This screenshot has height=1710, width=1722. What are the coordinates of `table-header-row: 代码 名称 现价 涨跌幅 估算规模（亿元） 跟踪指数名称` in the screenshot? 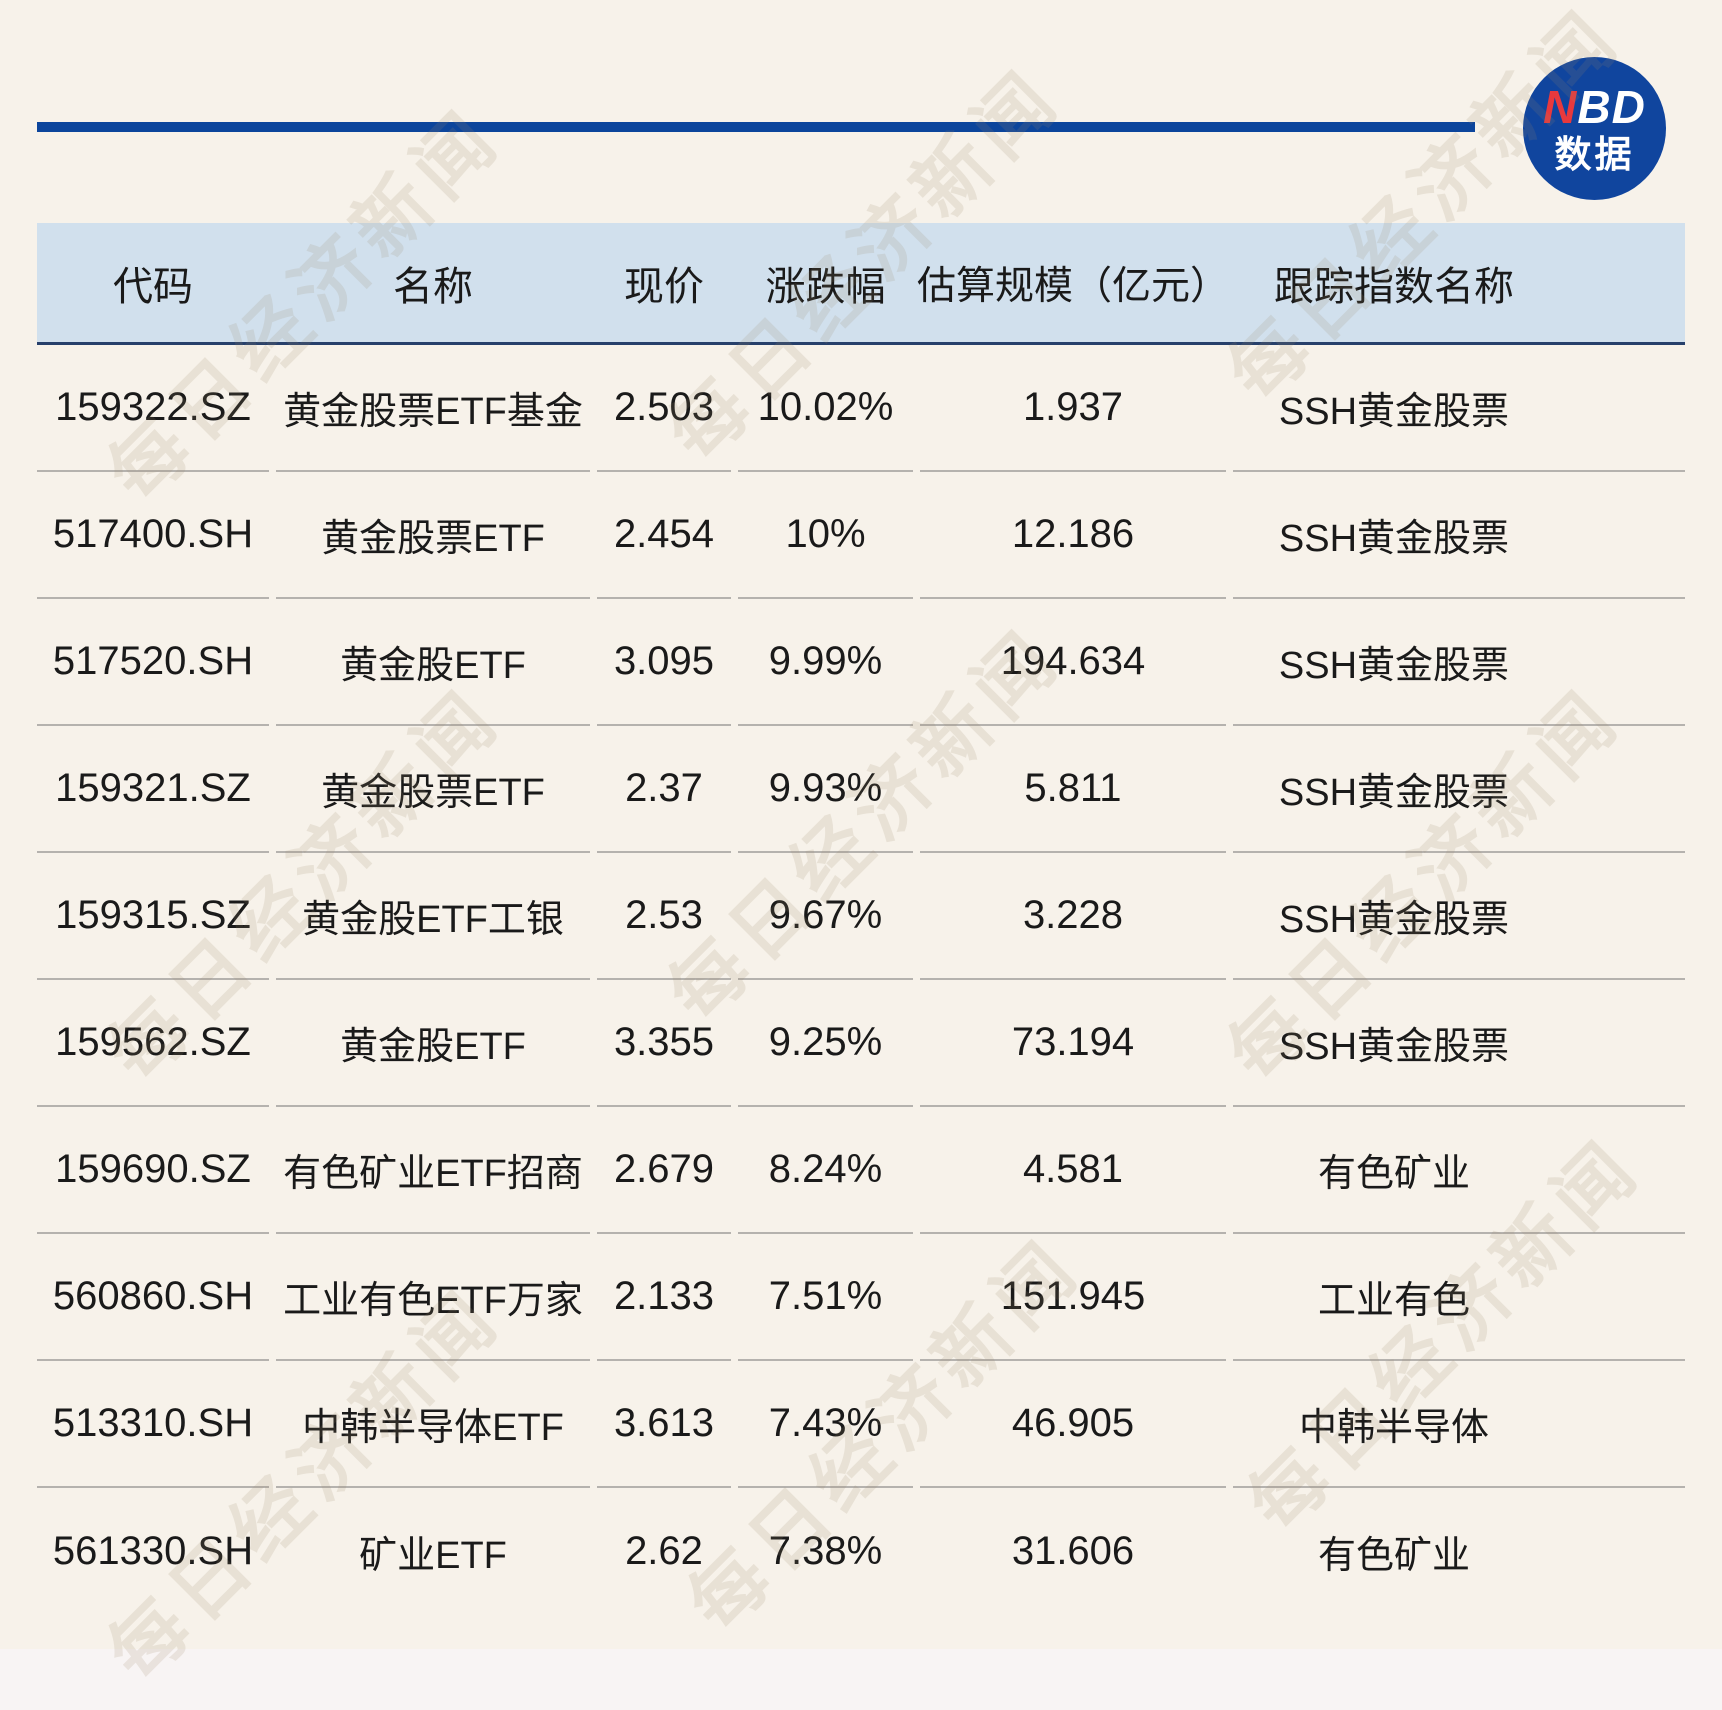 It's located at (861, 284).